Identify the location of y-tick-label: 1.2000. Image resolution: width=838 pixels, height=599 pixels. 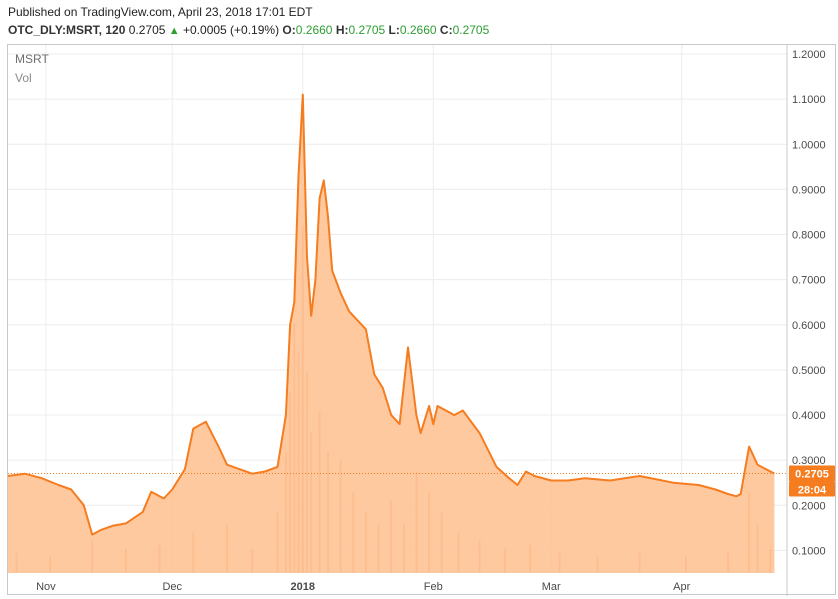
(809, 55).